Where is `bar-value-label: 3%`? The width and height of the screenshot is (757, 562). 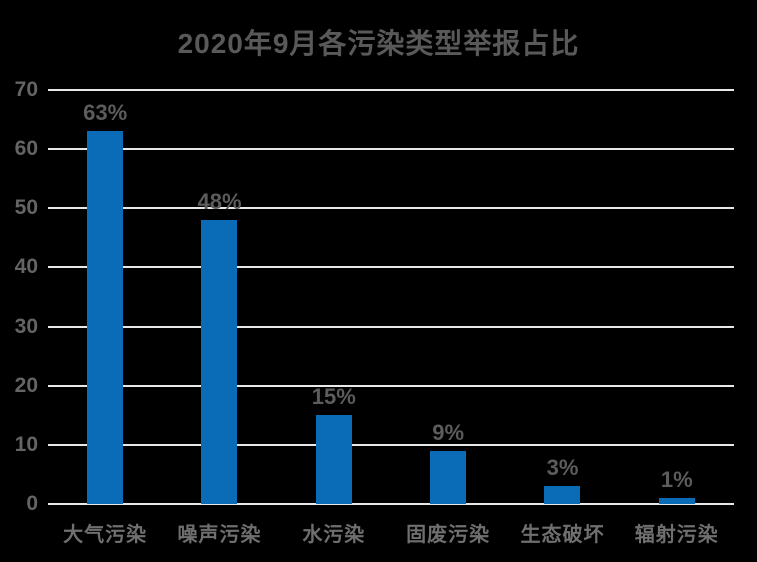
bar-value-label: 3% is located at coordinates (562, 468).